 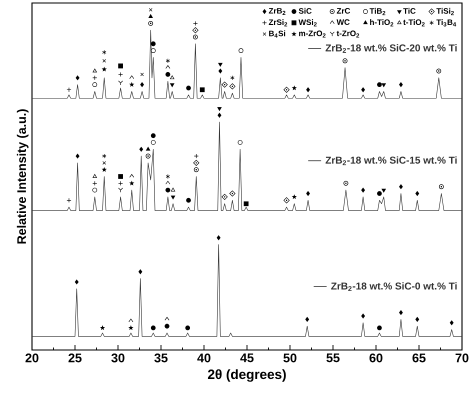 What do you see at coordinates (419, 358) in the screenshot?
I see `x-tick-label: 65` at bounding box center [419, 358].